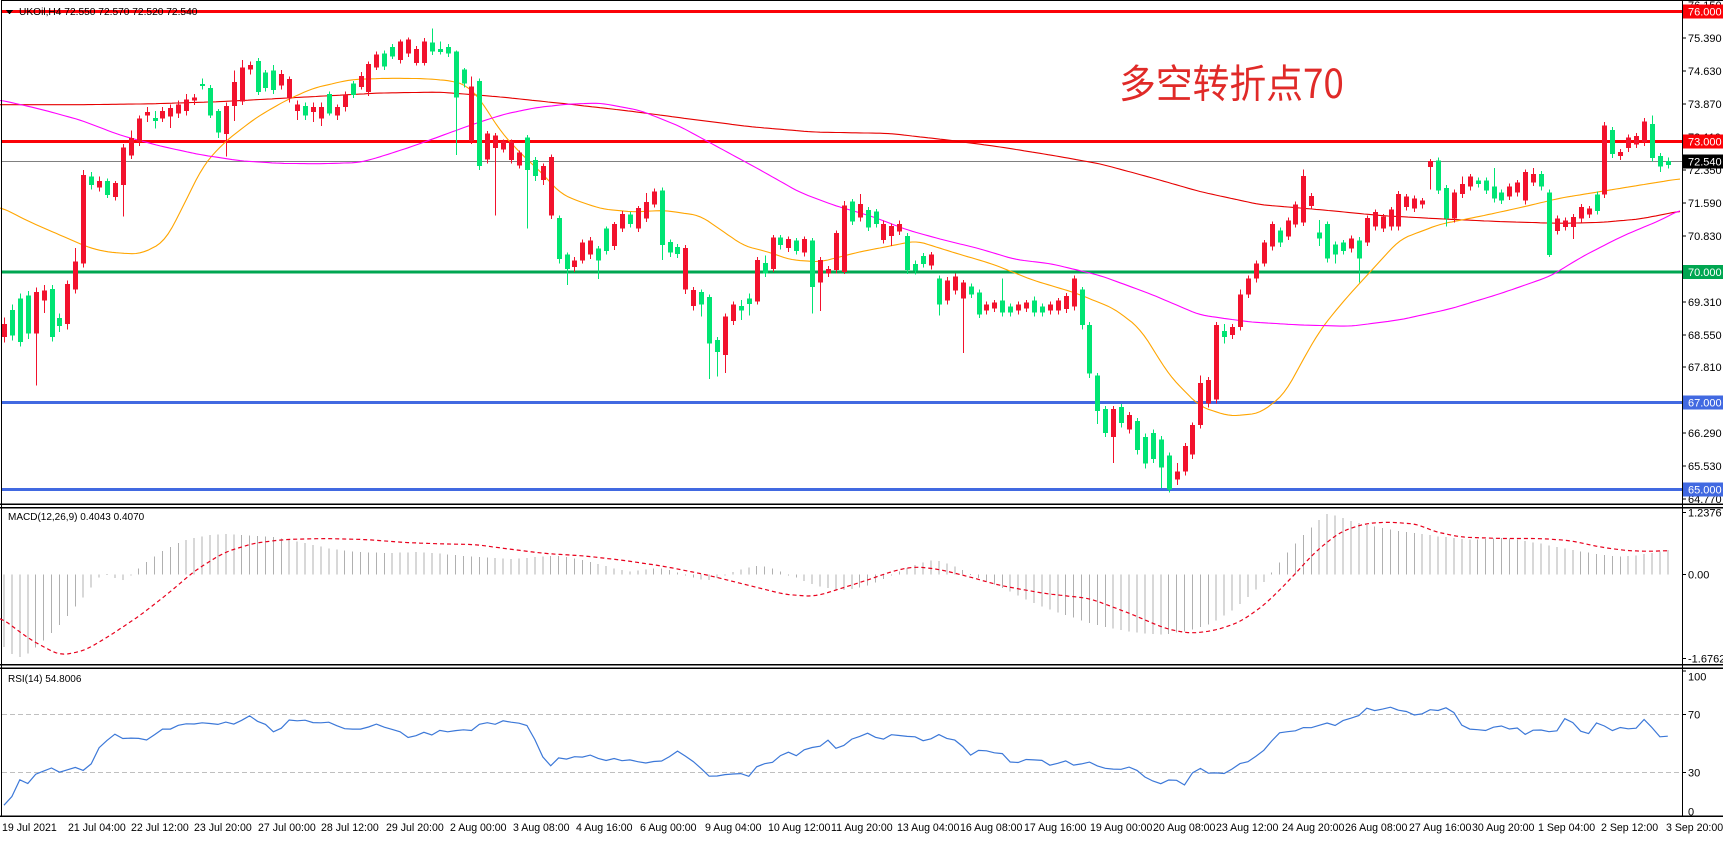 The height and width of the screenshot is (843, 1723). Describe the element at coordinates (1691, 813) in the screenshot. I see `svg-text: 0` at that location.